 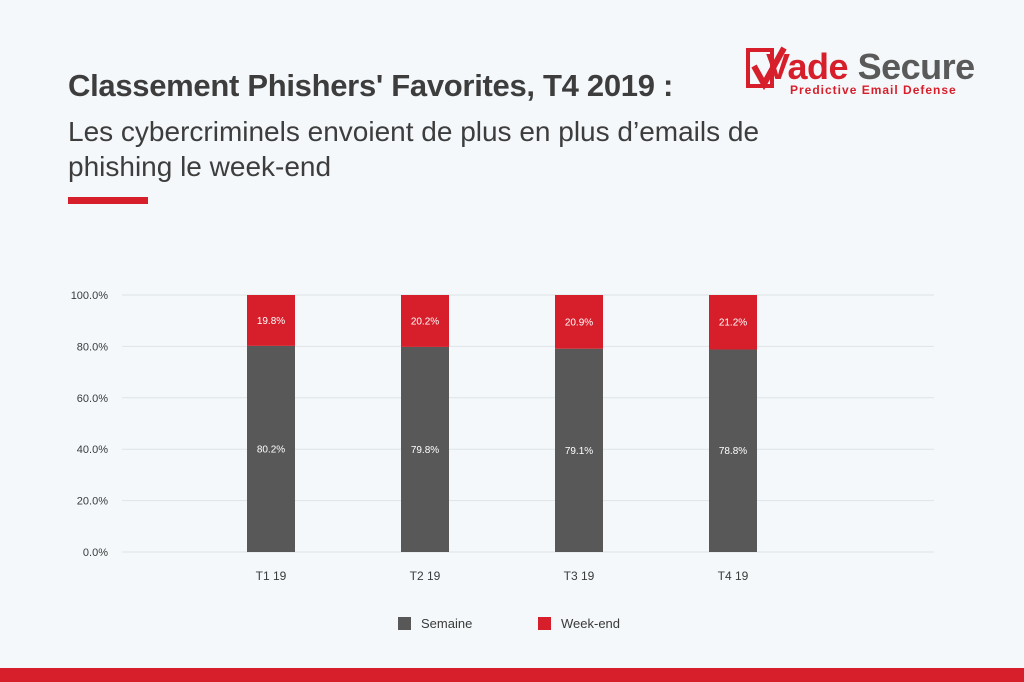 I want to click on checkmark-box-icon, so click(x=766, y=68).